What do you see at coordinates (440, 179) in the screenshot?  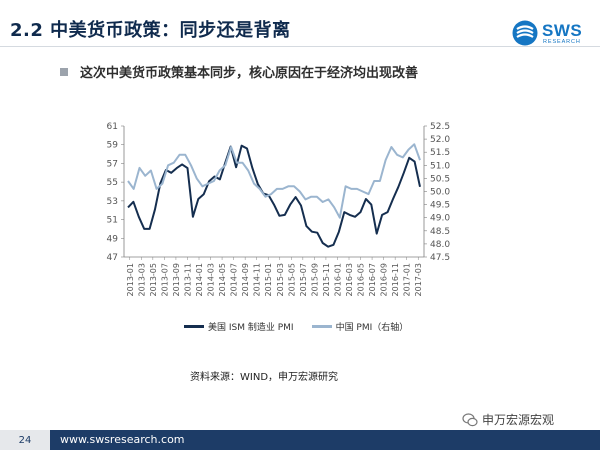 I see `y-right-tick-label: 50.5` at bounding box center [440, 179].